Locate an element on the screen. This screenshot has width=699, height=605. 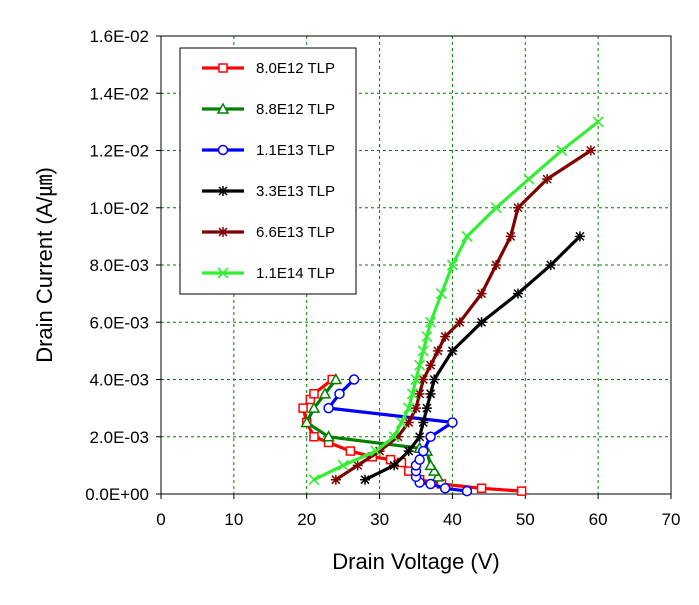
x-tick-label: 20 is located at coordinates (306, 519).